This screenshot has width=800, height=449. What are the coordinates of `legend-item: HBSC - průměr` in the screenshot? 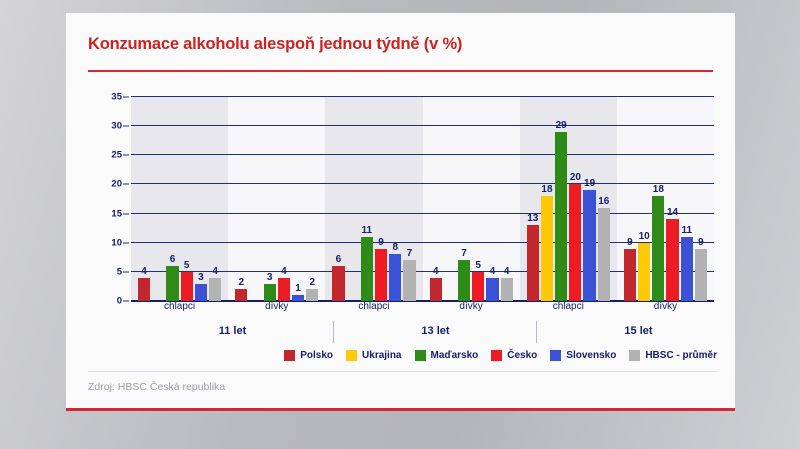 It's located at (673, 355).